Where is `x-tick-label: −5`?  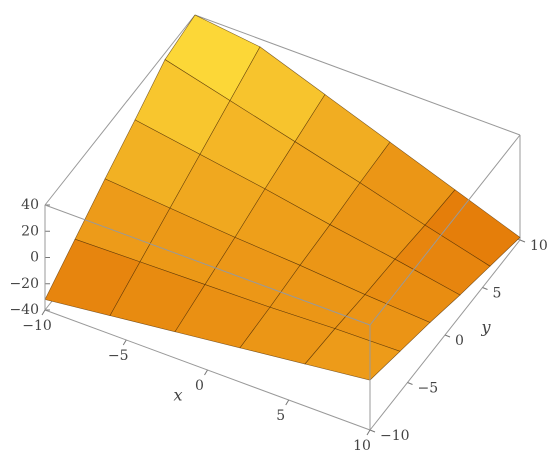 x-tick-label: −5 is located at coordinates (118, 356).